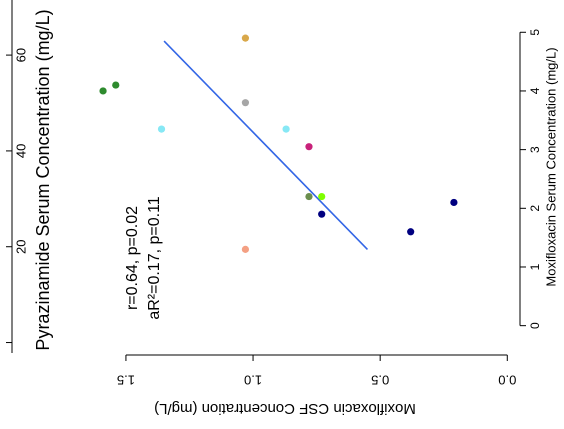  Describe the element at coordinates (507, 380) in the screenshot. I see `x-tick-label: 0.0` at that location.